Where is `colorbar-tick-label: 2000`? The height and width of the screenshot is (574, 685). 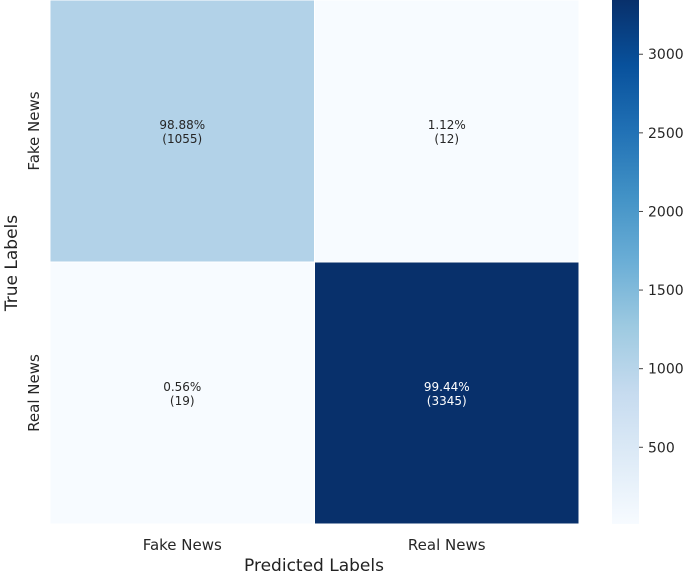
colorbar-tick-label: 2000 is located at coordinates (666, 212).